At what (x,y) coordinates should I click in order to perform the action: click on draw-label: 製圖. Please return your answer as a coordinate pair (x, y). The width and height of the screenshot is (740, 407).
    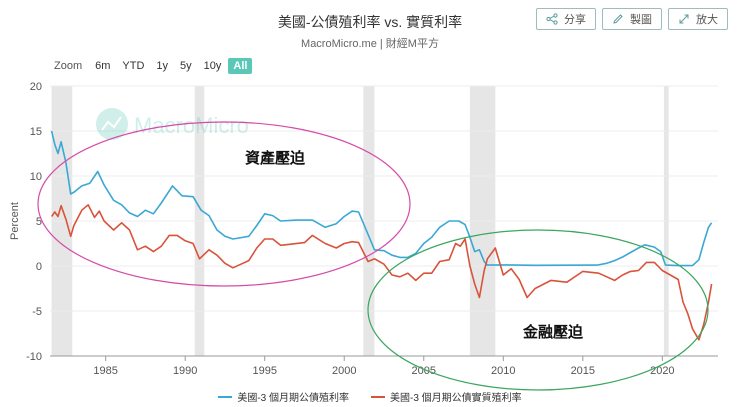
    Looking at the image, I should click on (641, 20).